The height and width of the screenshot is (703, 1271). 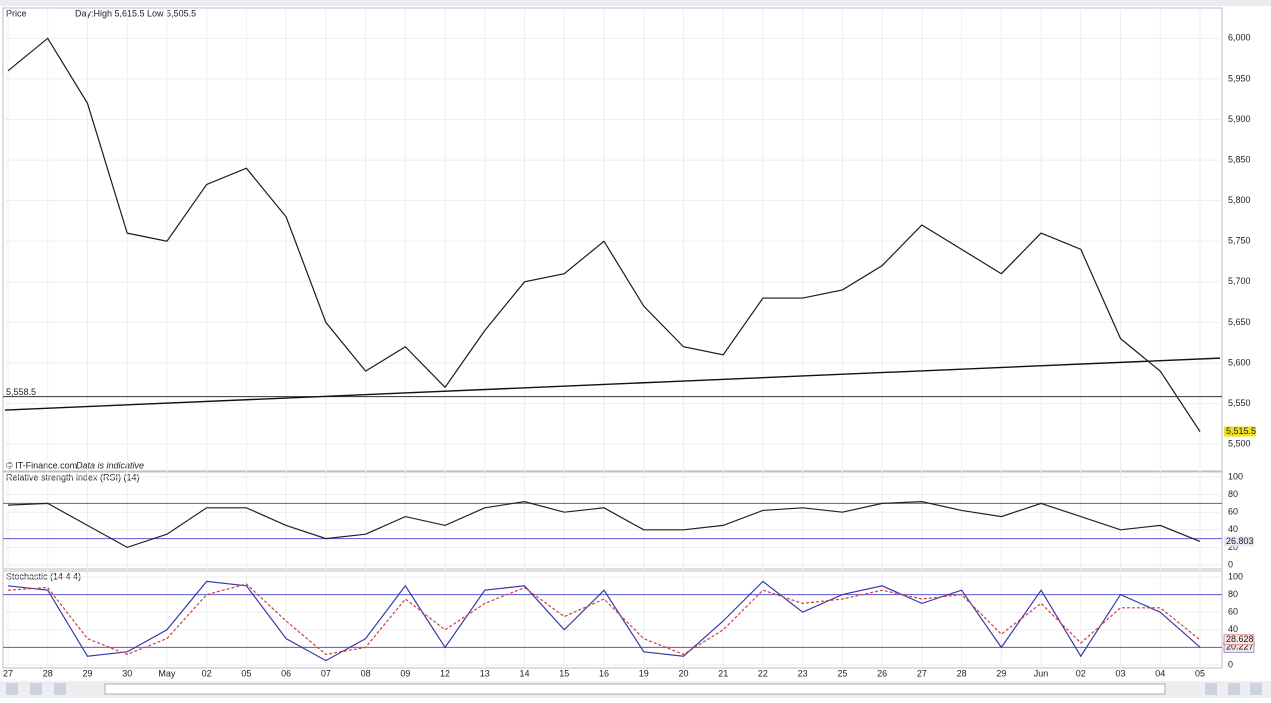 I want to click on price-tag-label: 5,515.5, so click(x=1241, y=431).